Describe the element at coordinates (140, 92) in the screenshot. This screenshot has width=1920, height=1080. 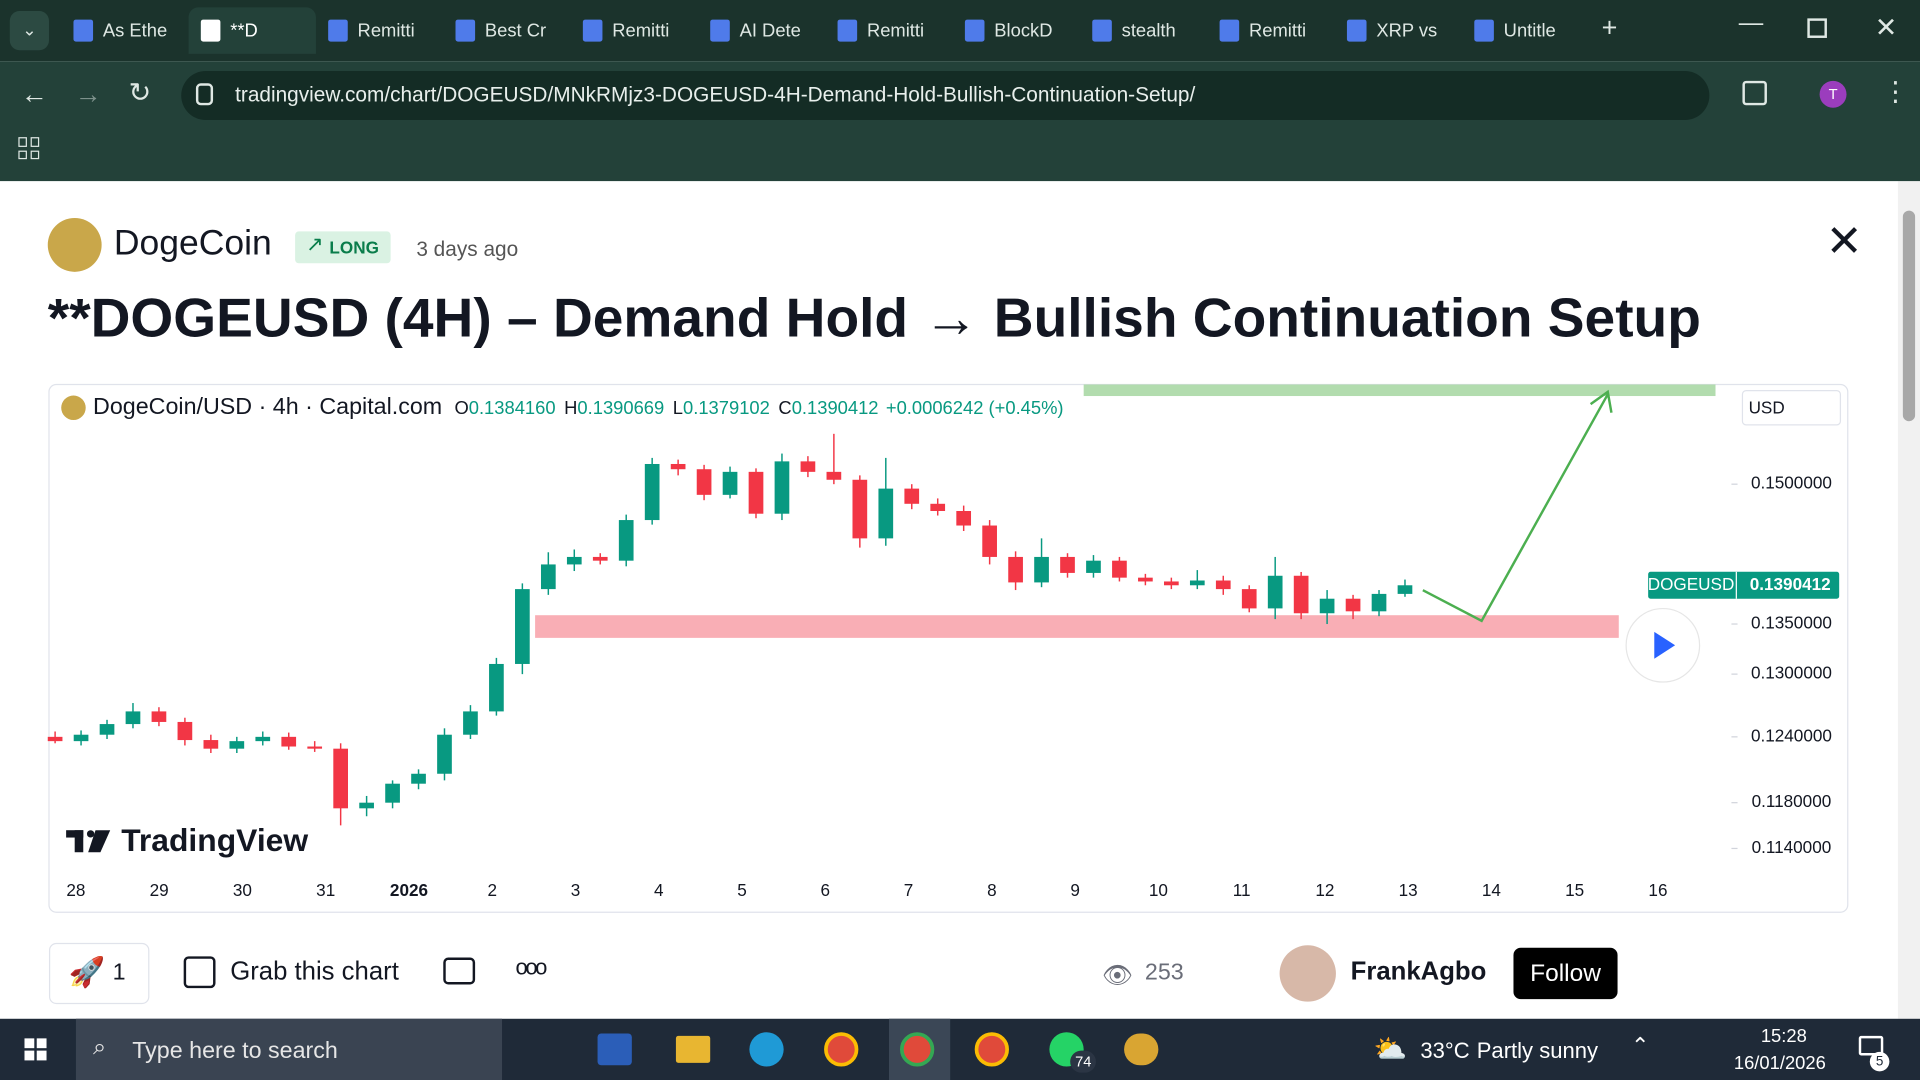
I see `reload: ↻` at that location.